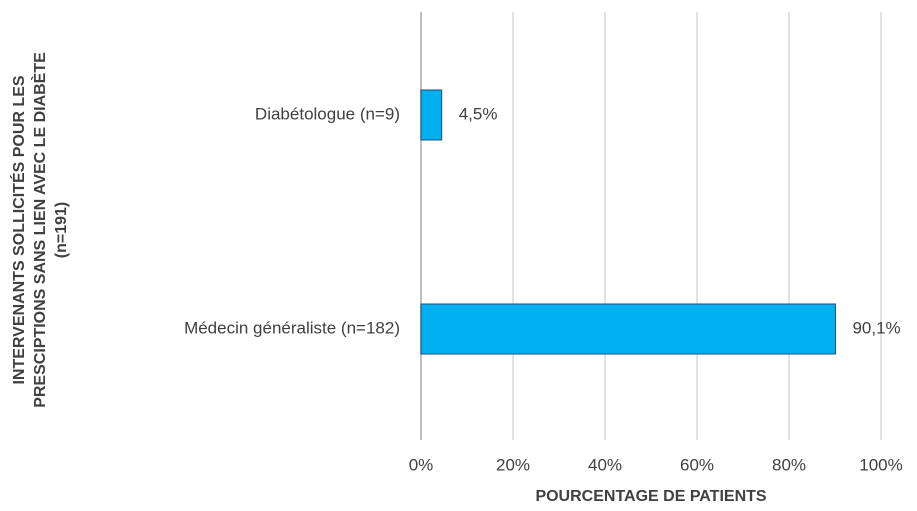 Image resolution: width=917 pixels, height=511 pixels. Describe the element at coordinates (327, 113) in the screenshot. I see `y-tick-label: Diabétologue (n=9)` at that location.